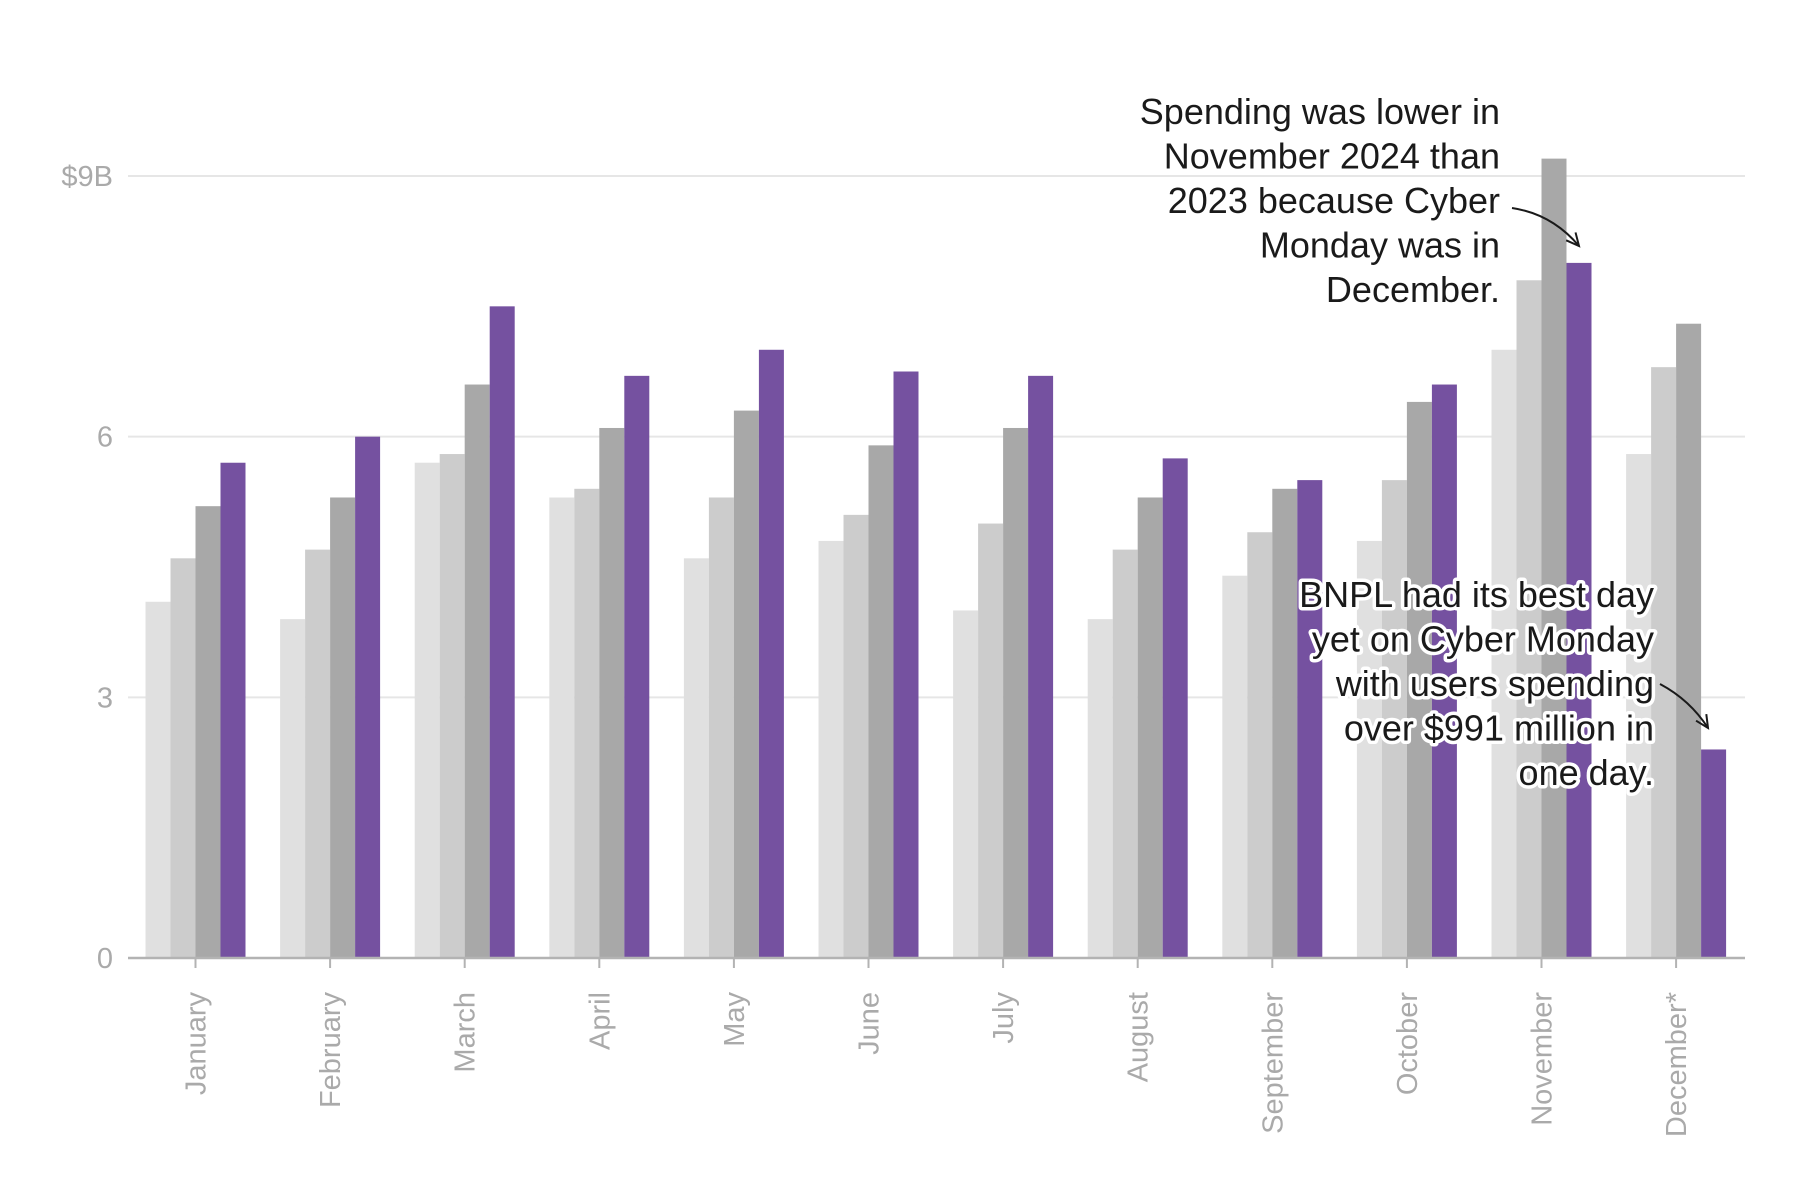 Image resolution: width=1800 pixels, height=1200 pixels. Describe the element at coordinates (1476, 594) in the screenshot. I see `annotation-text-line: BNPL had its best day` at that location.